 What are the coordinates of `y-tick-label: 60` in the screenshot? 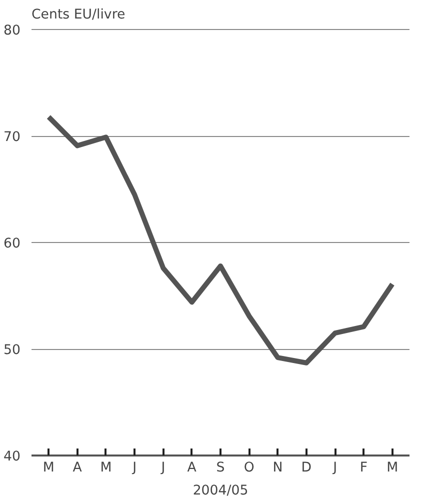 It's located at (12, 244).